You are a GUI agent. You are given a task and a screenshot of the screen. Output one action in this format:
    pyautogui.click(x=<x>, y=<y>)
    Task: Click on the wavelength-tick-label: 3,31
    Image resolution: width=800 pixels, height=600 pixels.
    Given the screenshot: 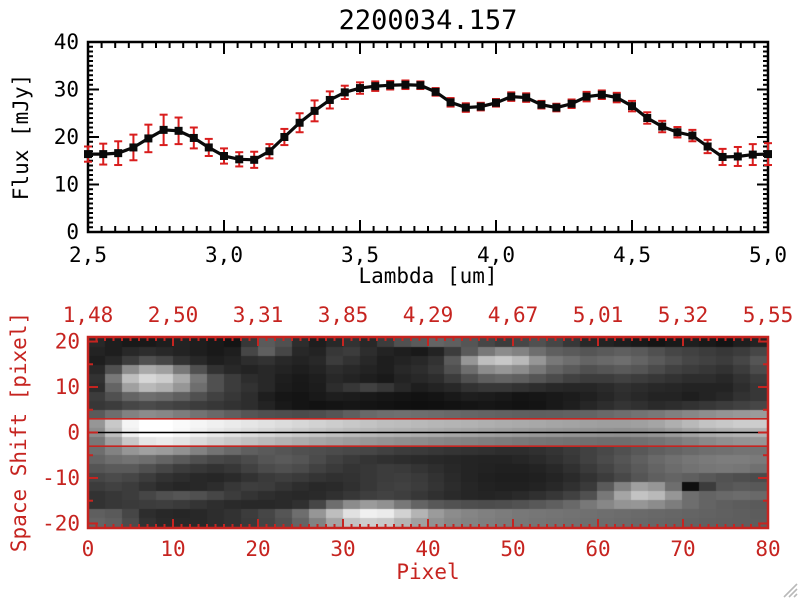 What is the action you would take?
    pyautogui.click(x=258, y=315)
    